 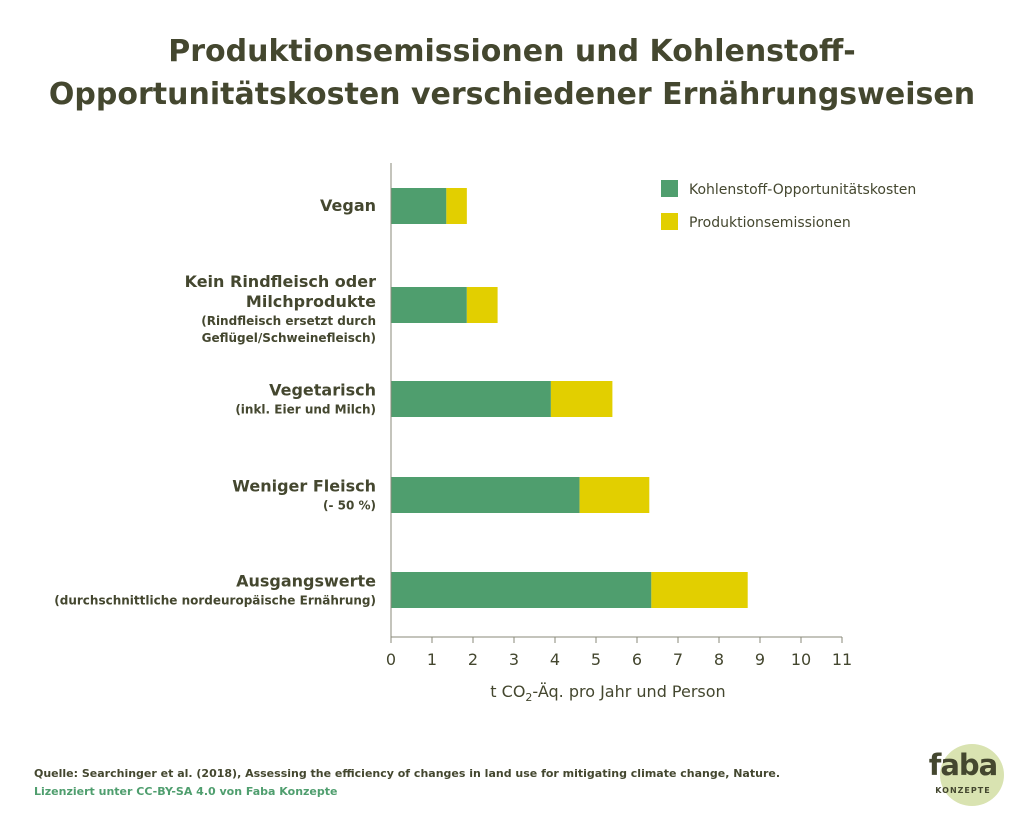 What do you see at coordinates (304, 486) in the screenshot?
I see `category-label-3-main-0: Weniger Fleisch` at bounding box center [304, 486].